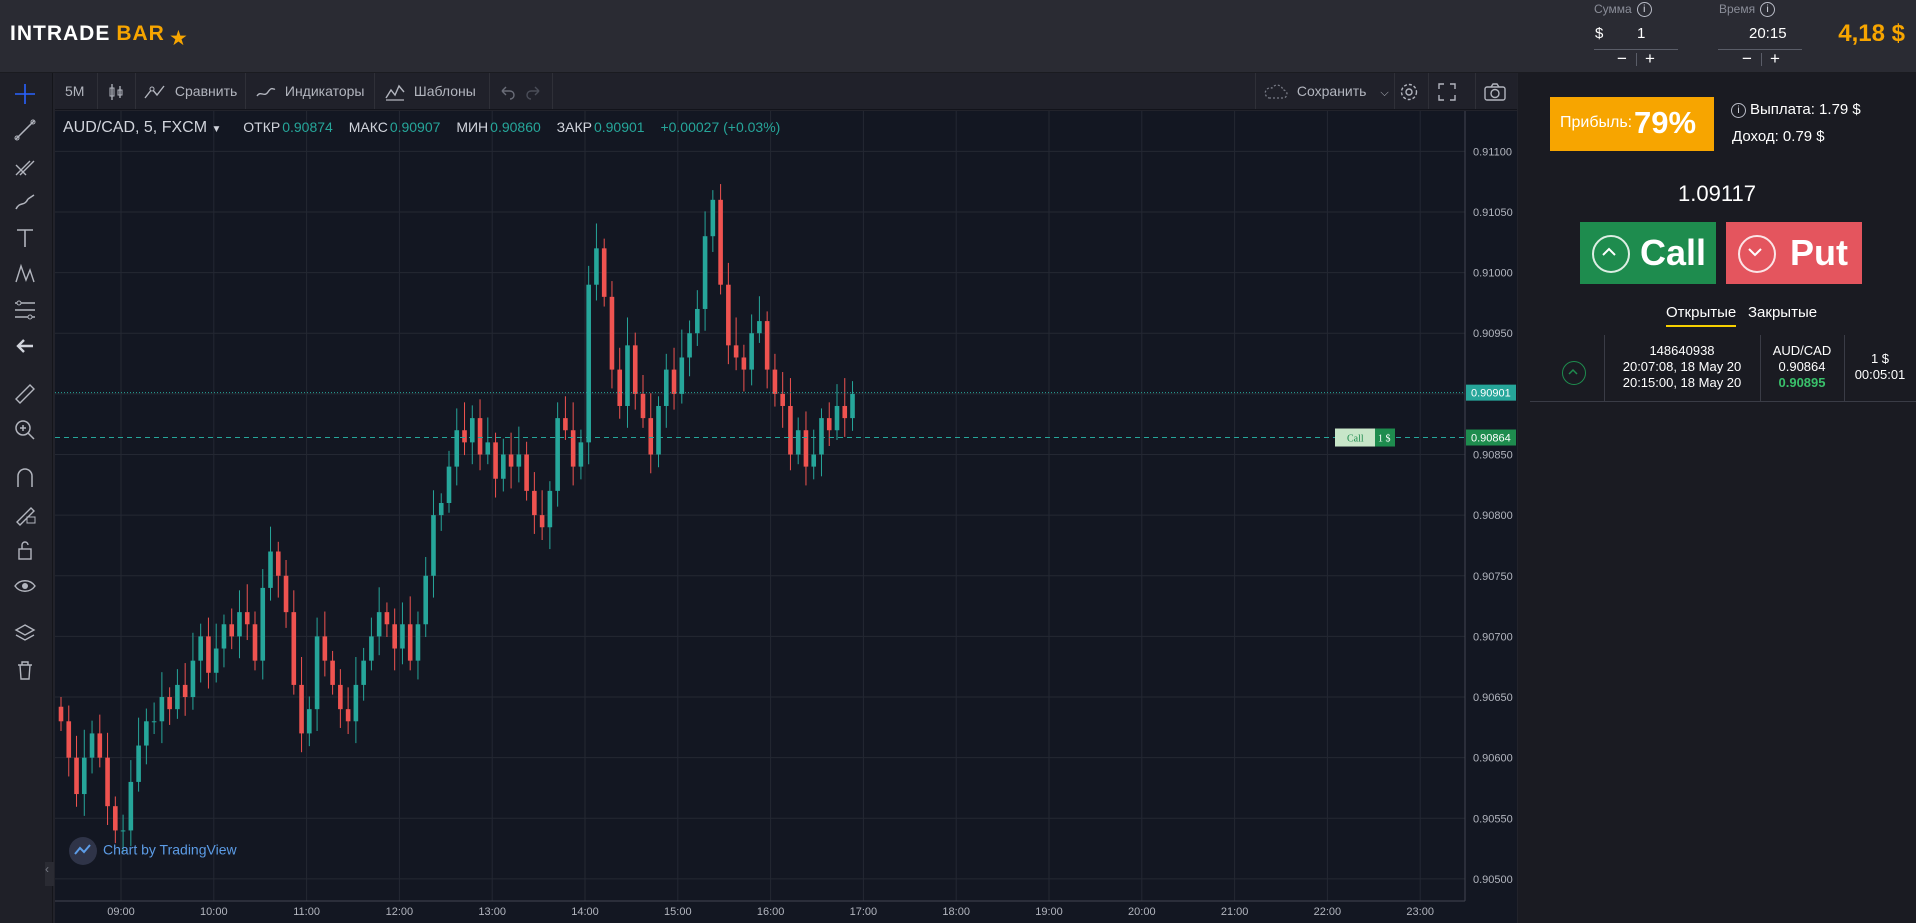 This screenshot has height=923, width=1916. Describe the element at coordinates (25, 274) in the screenshot. I see `pattern-icon` at that location.